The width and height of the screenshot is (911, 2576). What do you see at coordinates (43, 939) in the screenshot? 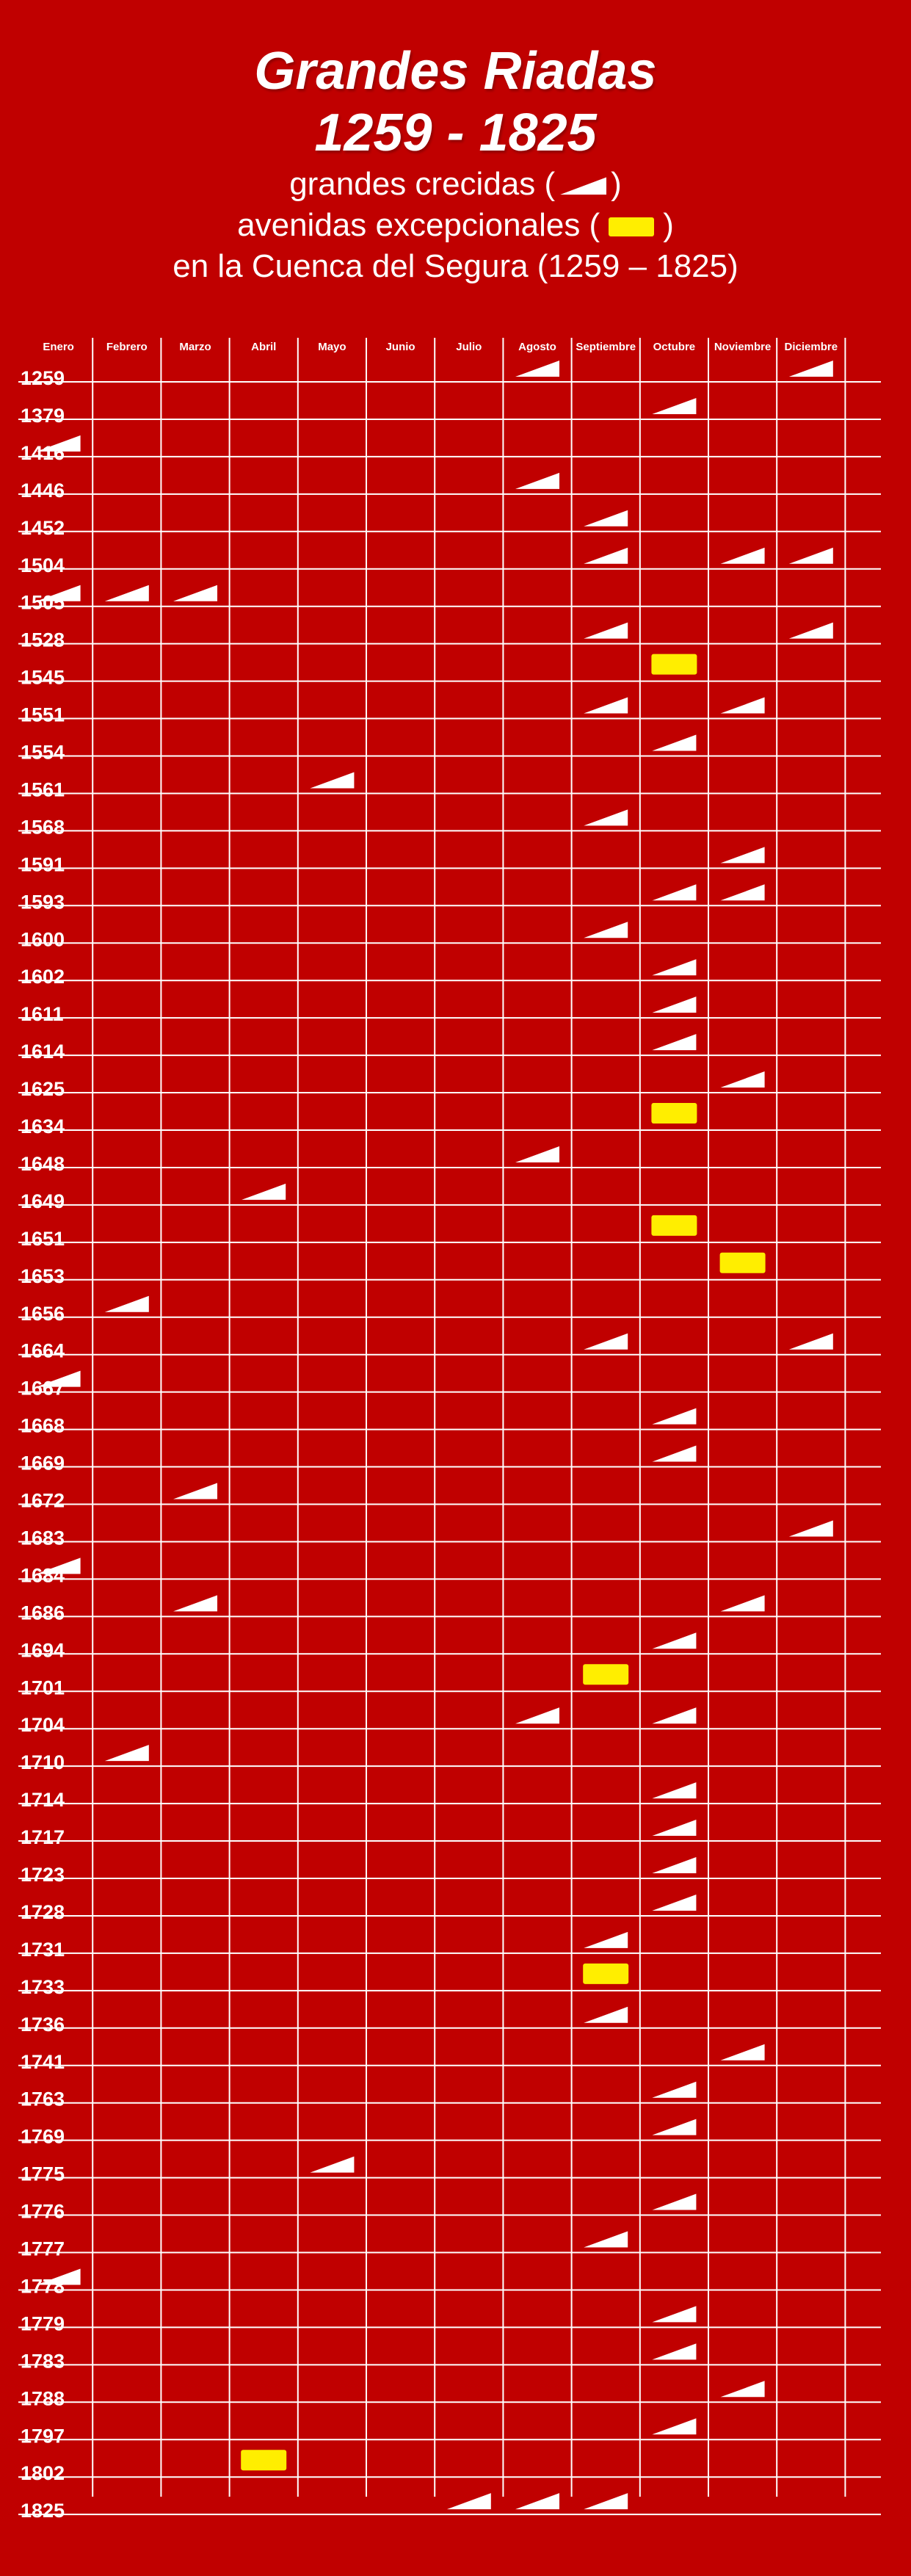
I see `year-label: 1600` at bounding box center [43, 939].